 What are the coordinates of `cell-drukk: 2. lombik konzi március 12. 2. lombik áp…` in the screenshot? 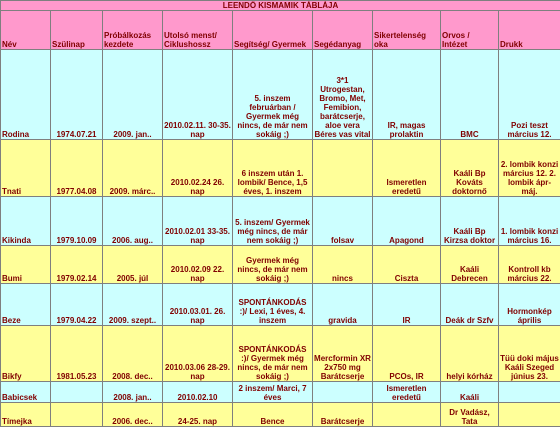 It's located at (528, 168).